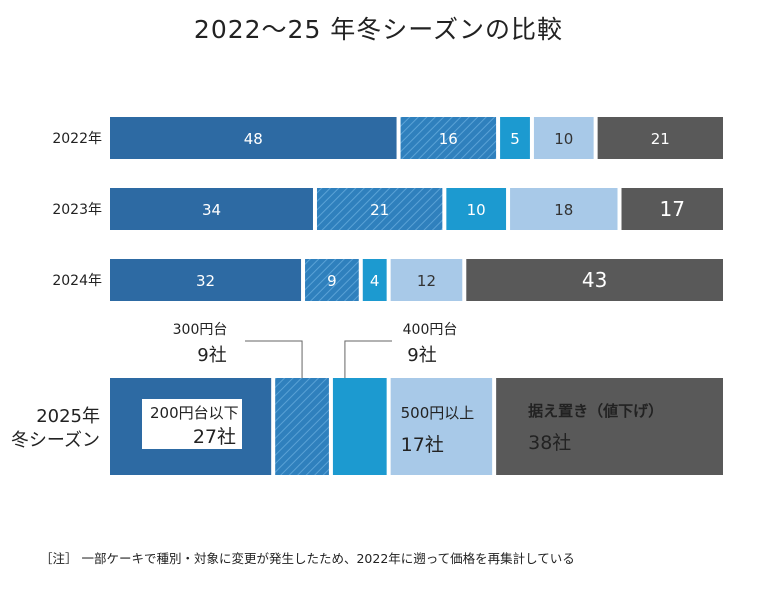 The width and height of the screenshot is (757, 594). What do you see at coordinates (68, 416) in the screenshot?
I see `season-label-line1: 2025年` at bounding box center [68, 416].